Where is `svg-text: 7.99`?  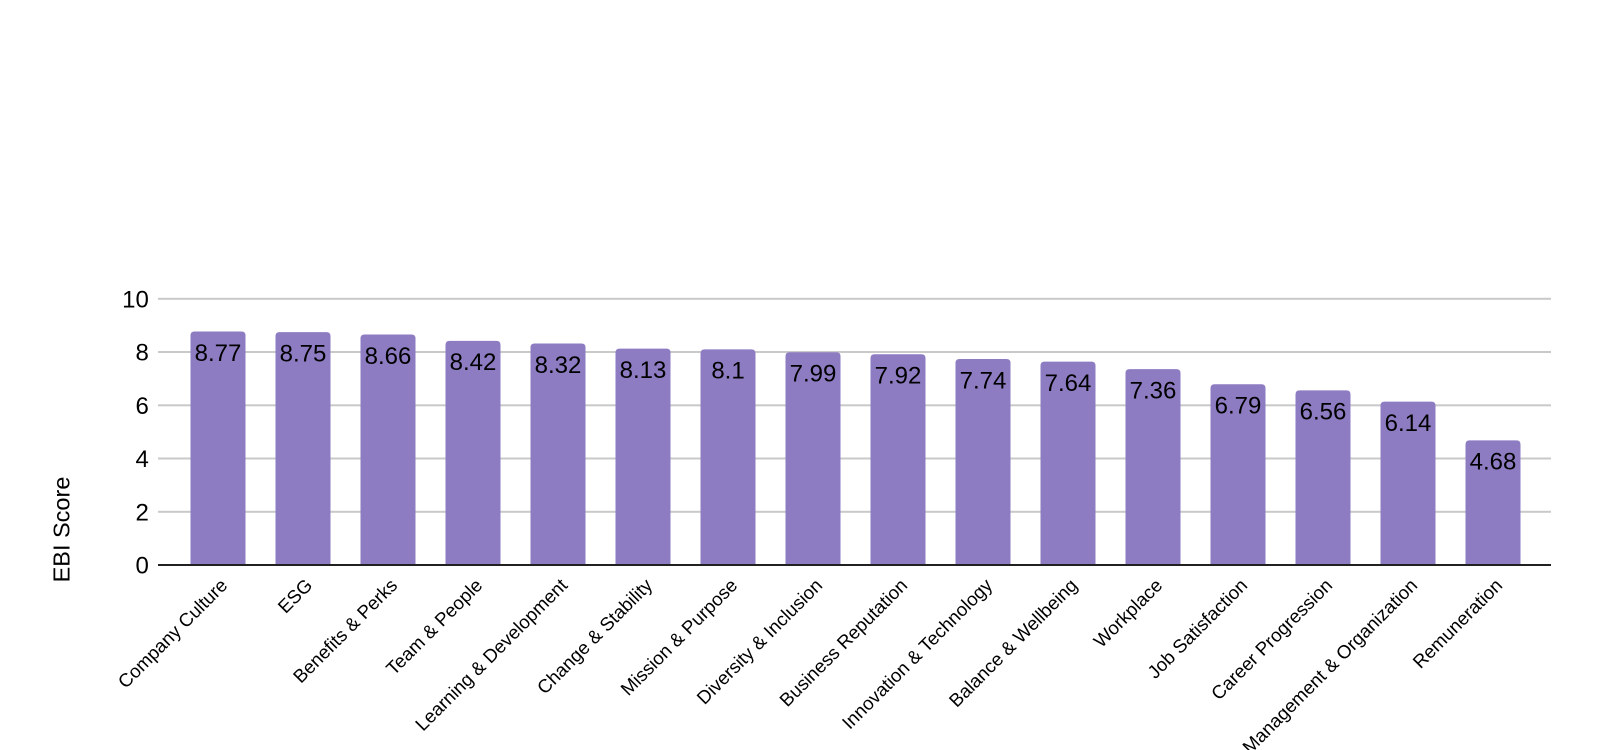
svg-text: 7.99 is located at coordinates (813, 374).